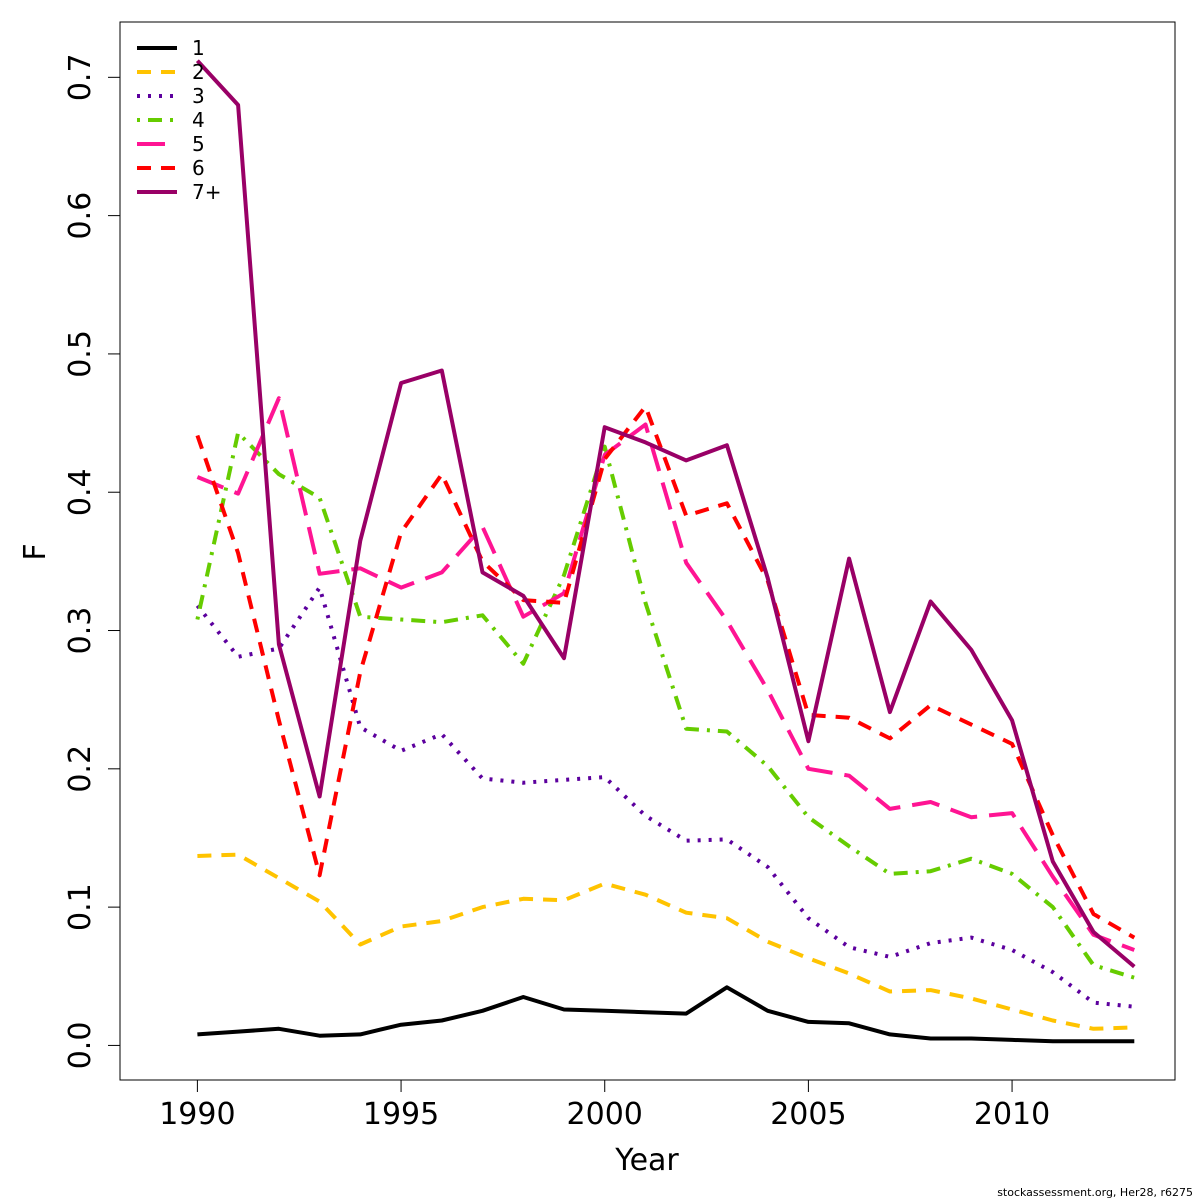 Image resolution: width=1200 pixels, height=1200 pixels. What do you see at coordinates (35, 551) in the screenshot?
I see `y-axis-label: F` at bounding box center [35, 551].